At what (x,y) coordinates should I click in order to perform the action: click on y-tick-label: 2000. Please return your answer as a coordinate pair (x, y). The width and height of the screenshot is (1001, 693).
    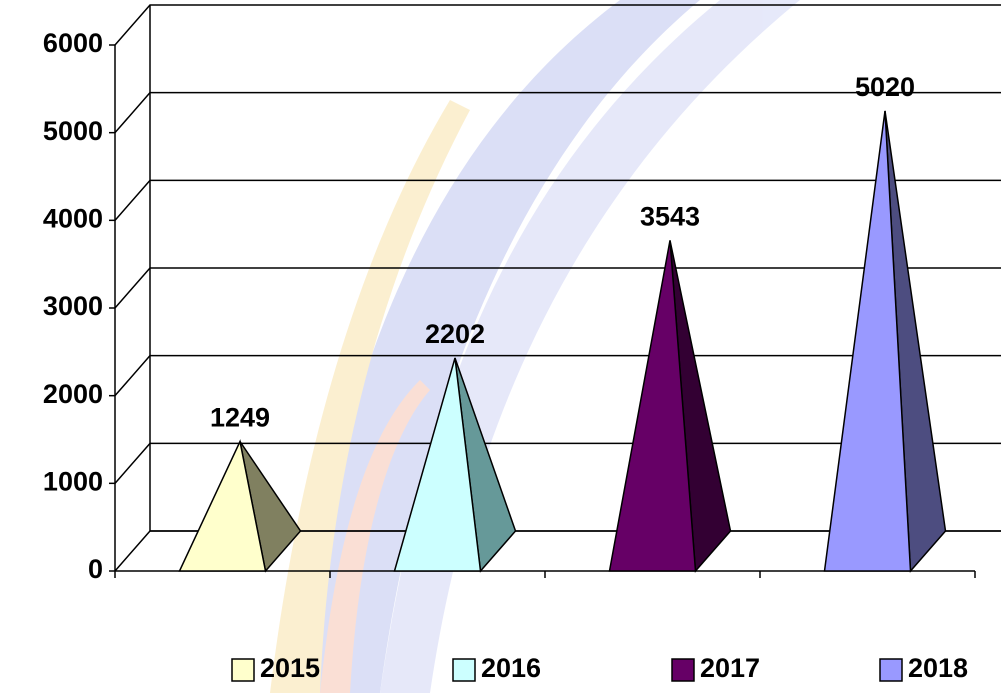
    Looking at the image, I should click on (73, 394).